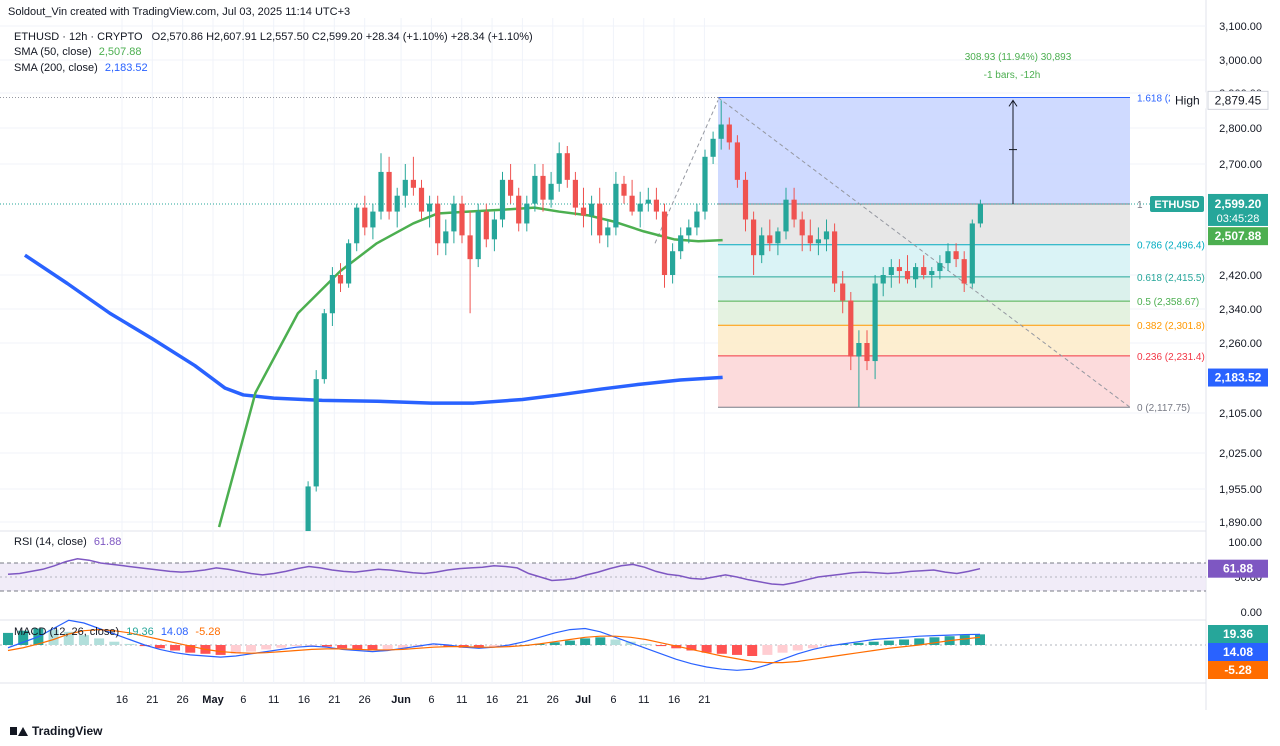 Image resolution: width=1280 pixels, height=746 pixels. I want to click on trend-line, so click(924, 252).